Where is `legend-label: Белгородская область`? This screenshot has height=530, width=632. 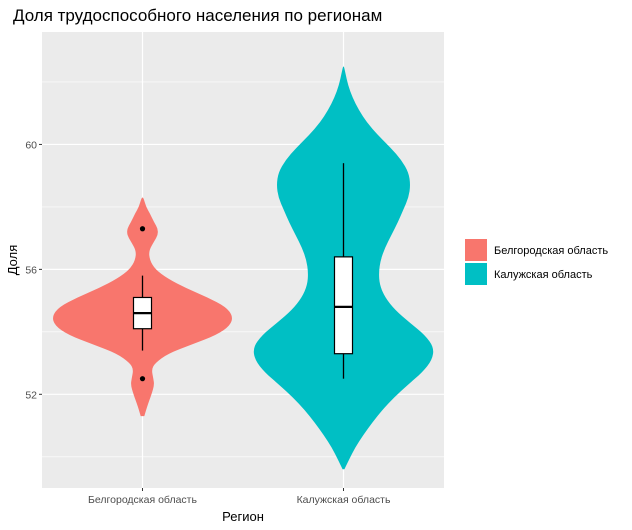
legend-label: Белгородская область is located at coordinates (551, 251).